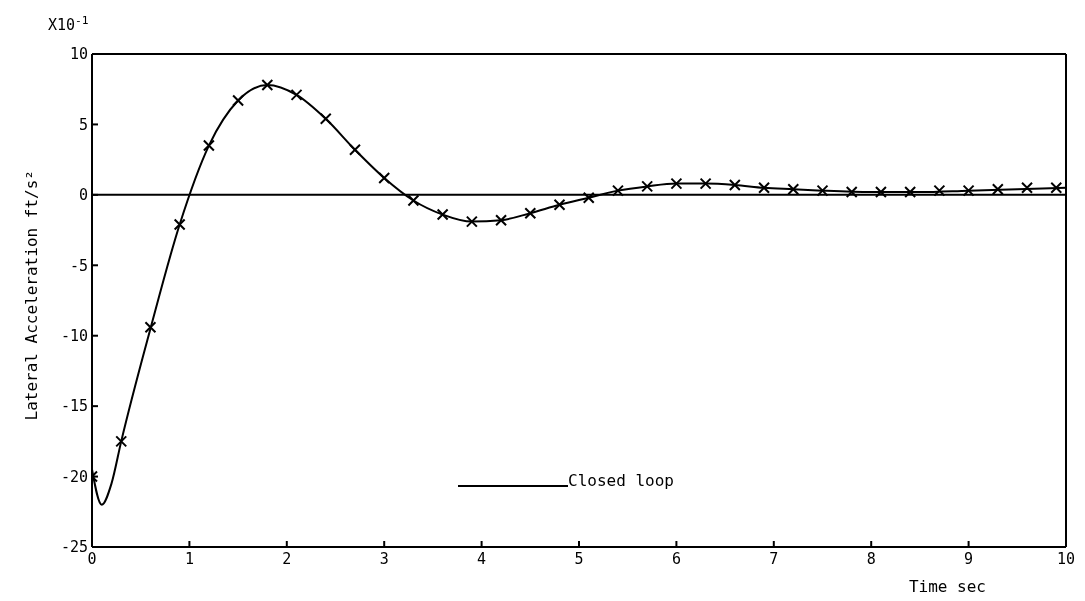 The image size is (1085, 601). What do you see at coordinates (947, 586) in the screenshot?
I see `x-axis-title: Time sec` at bounding box center [947, 586].